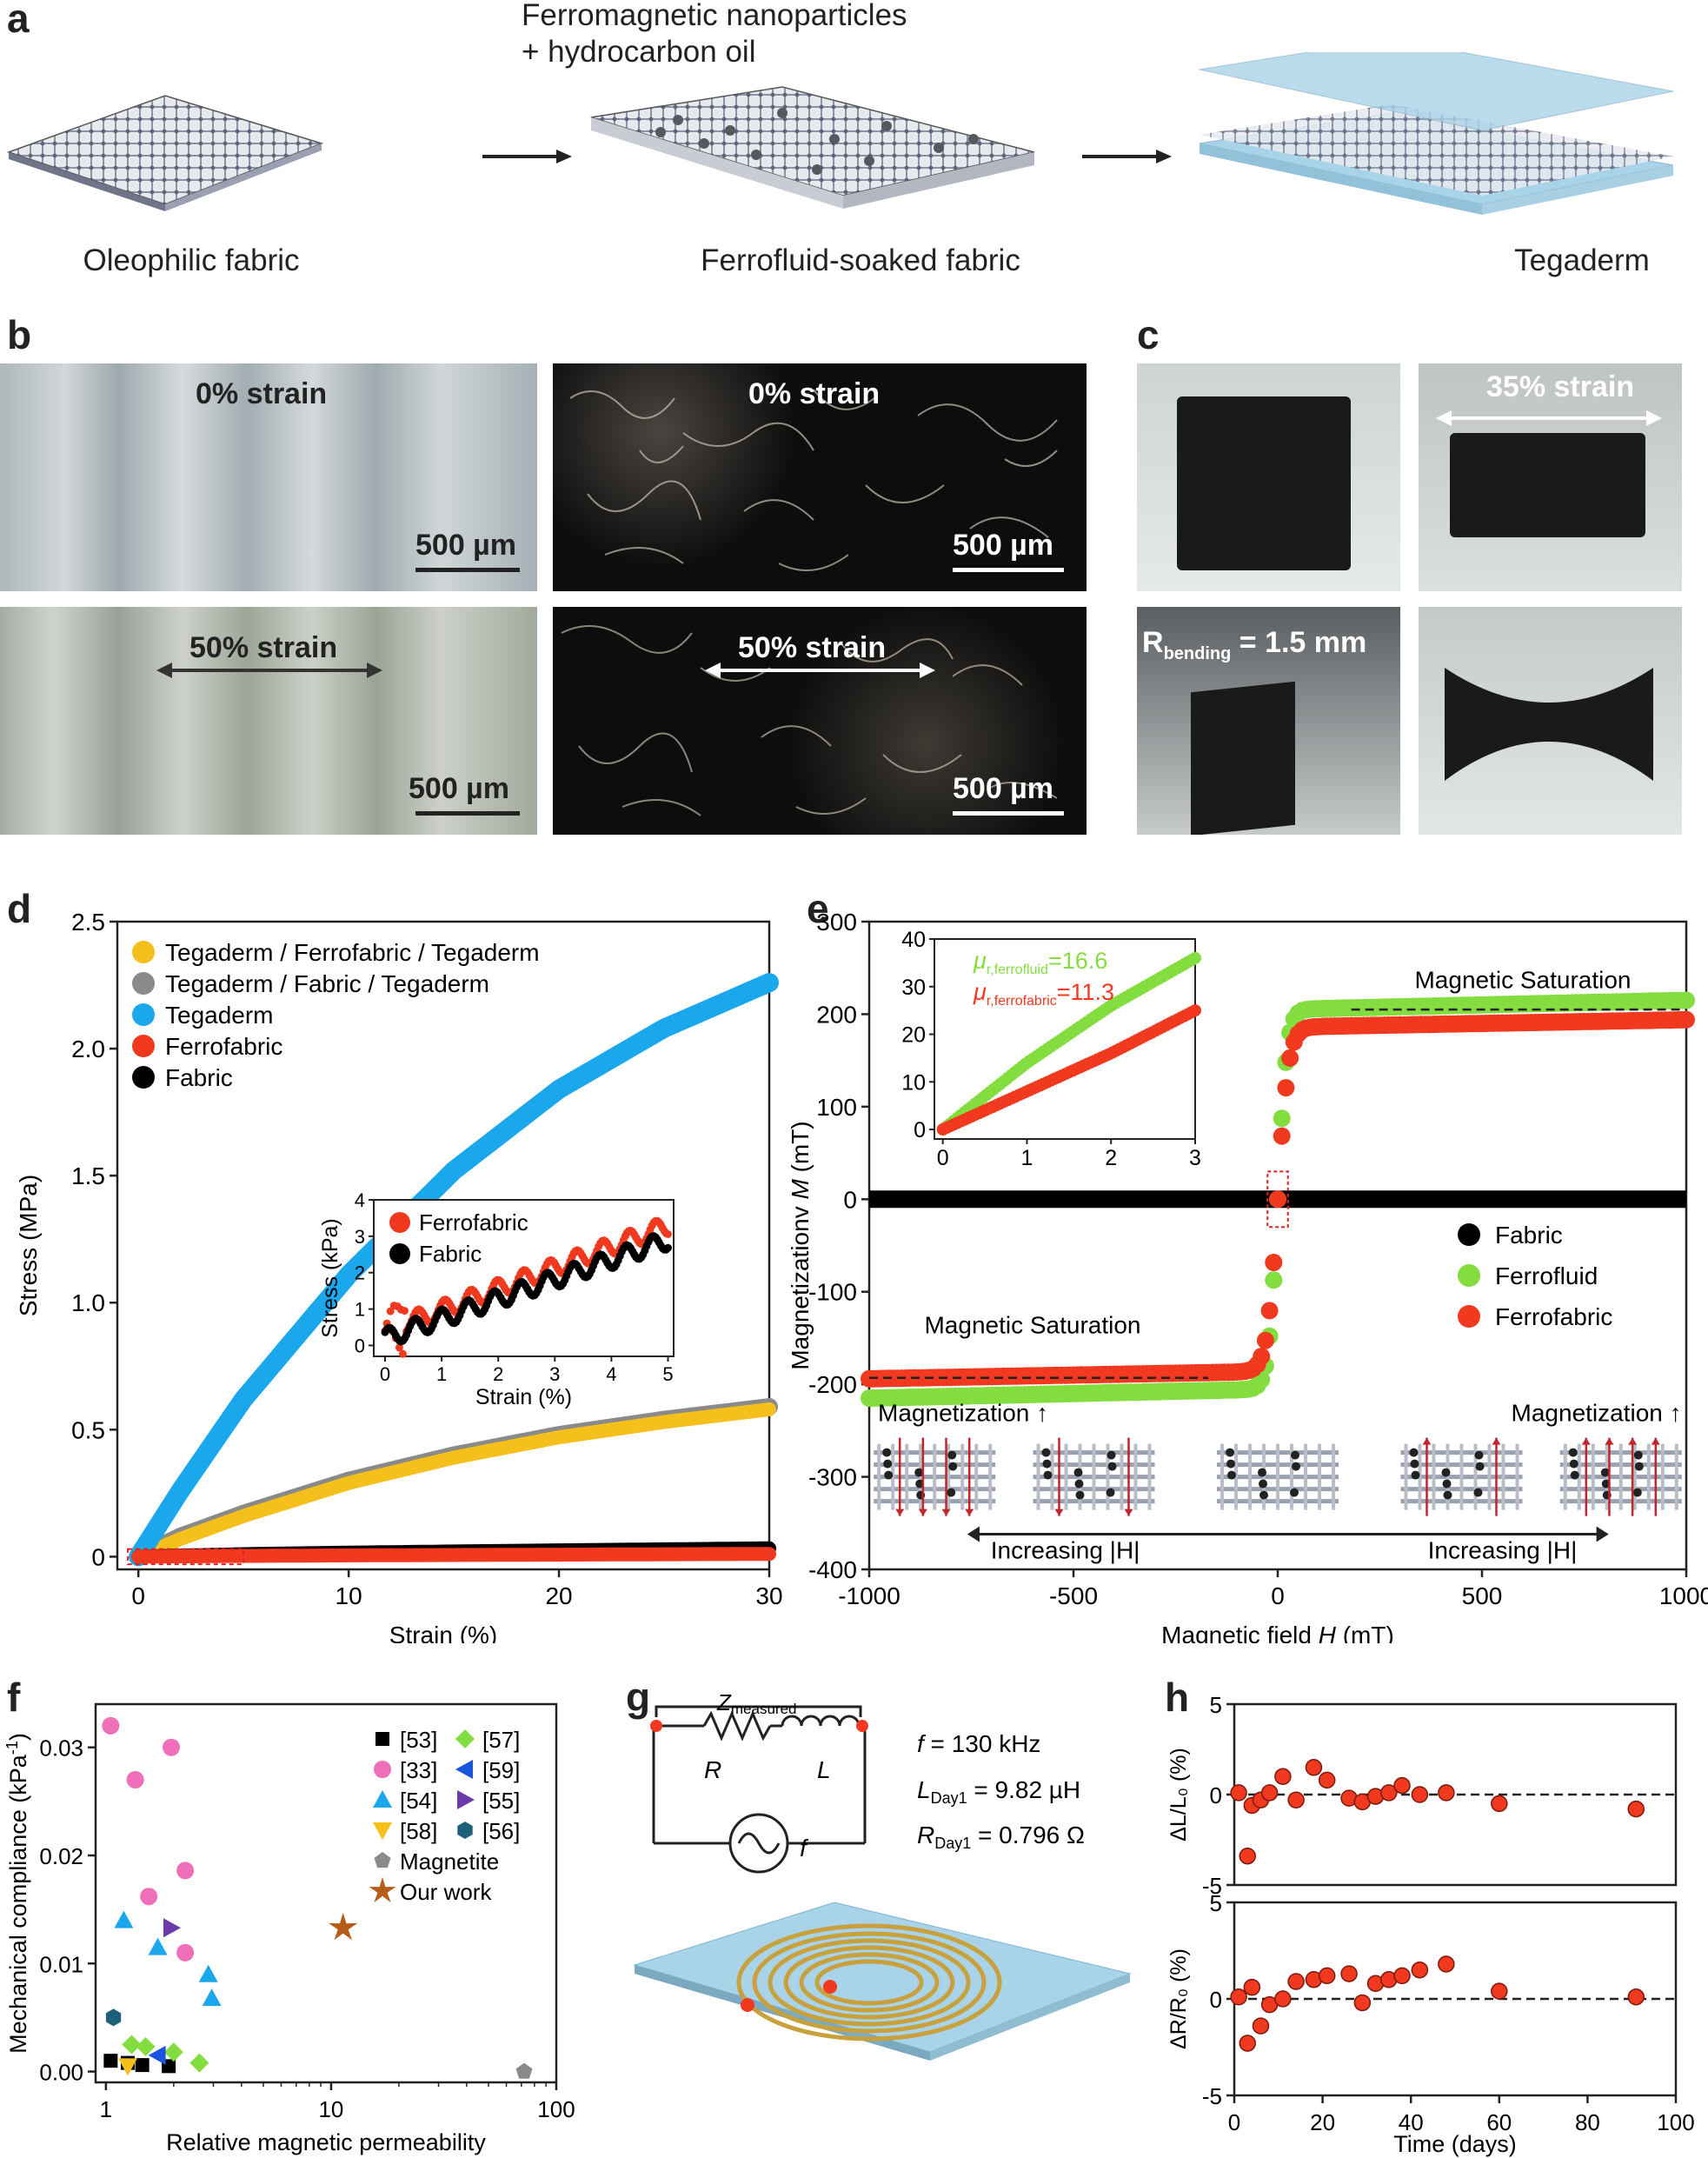 This screenshot has width=1708, height=2158. I want to click on magnetization-annotation: Magnetization ↑, so click(963, 1413).